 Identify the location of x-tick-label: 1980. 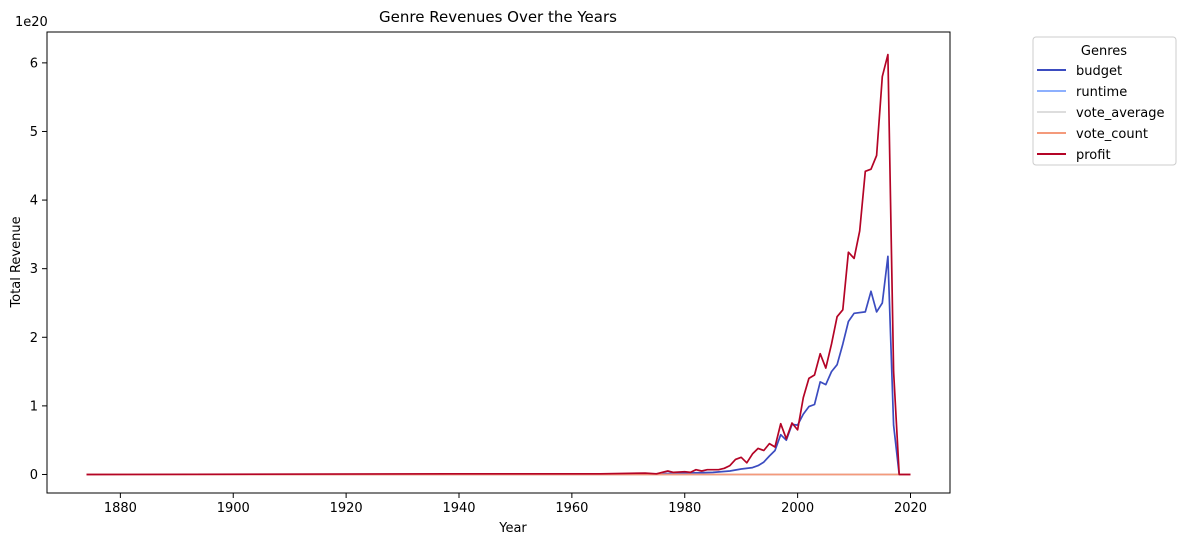
(684, 508).